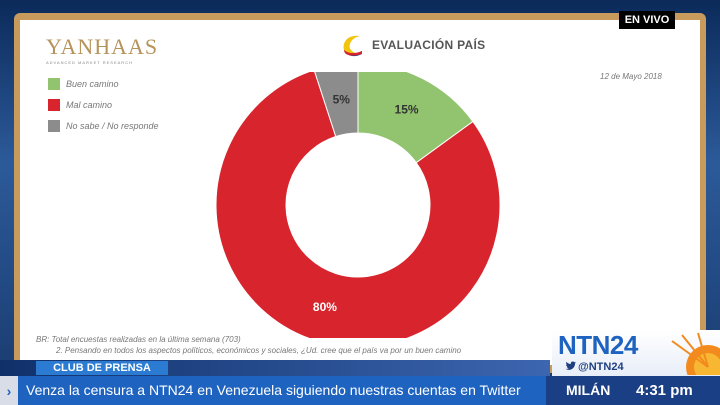 The height and width of the screenshot is (405, 720). What do you see at coordinates (325, 307) in the screenshot?
I see `donut-data-label: 80%` at bounding box center [325, 307].